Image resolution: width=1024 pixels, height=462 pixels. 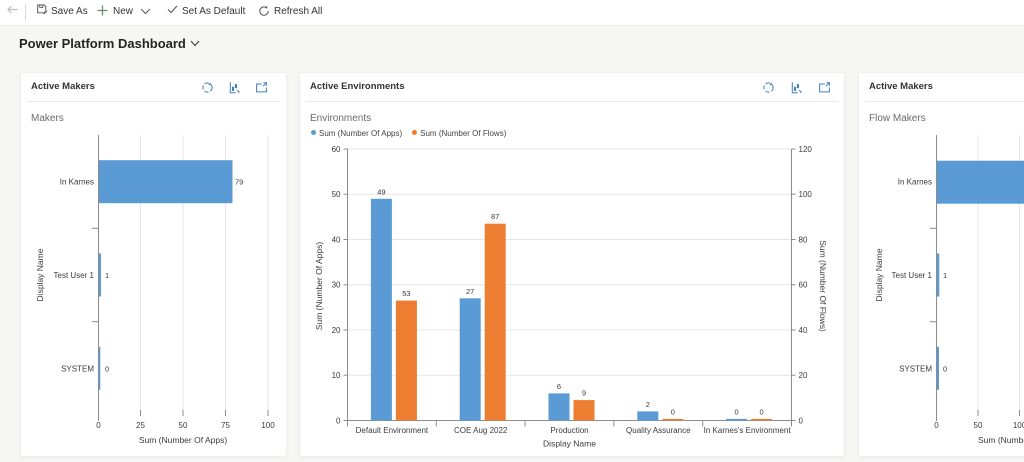 I want to click on svg-text: In Karnes's Environment, so click(x=748, y=430).